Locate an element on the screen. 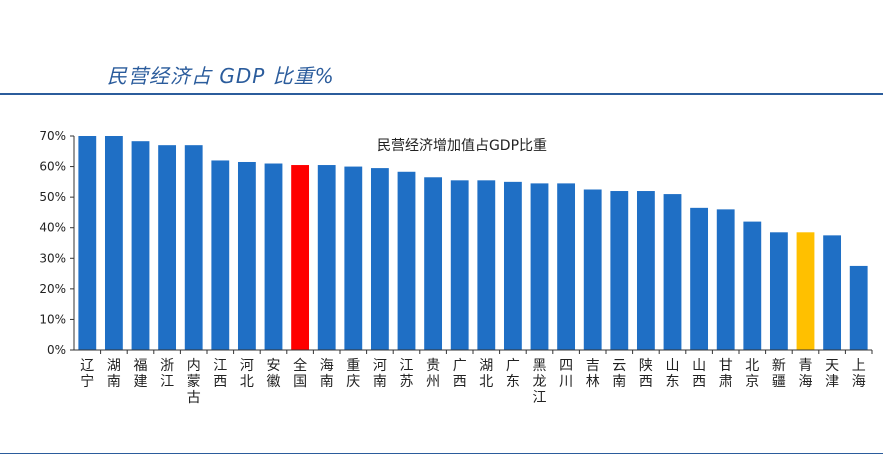  x-tick-label: 福建 is located at coordinates (141, 374).